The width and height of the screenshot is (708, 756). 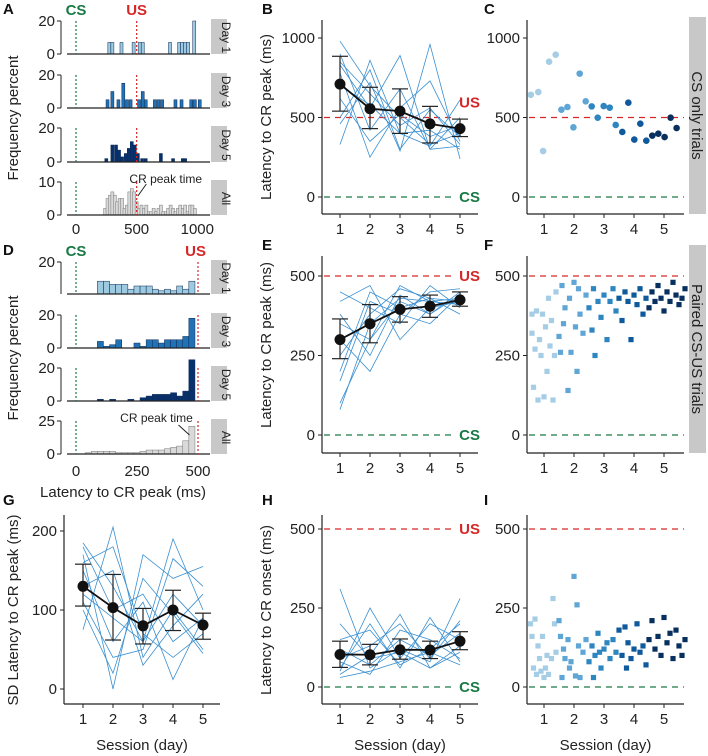 I want to click on y-tick-label: 10, so click(x=46, y=182).